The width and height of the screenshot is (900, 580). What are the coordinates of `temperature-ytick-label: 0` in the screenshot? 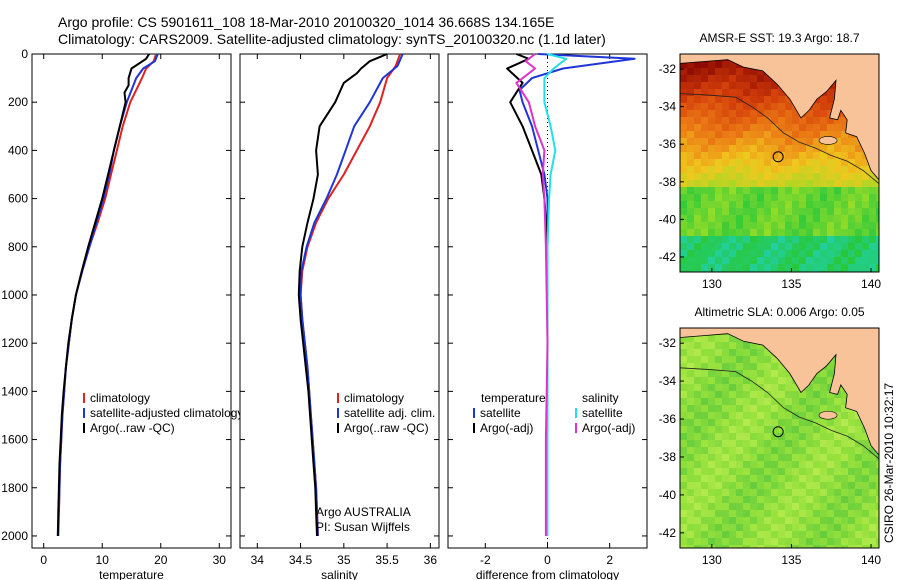 It's located at (24, 54).